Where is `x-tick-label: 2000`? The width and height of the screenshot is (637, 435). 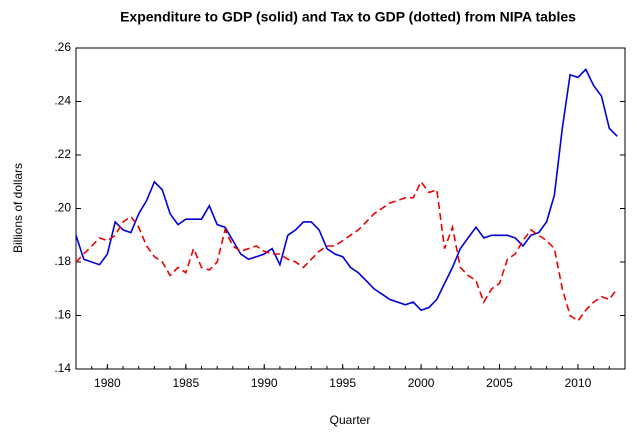
x-tick-label: 2000 is located at coordinates (421, 383).